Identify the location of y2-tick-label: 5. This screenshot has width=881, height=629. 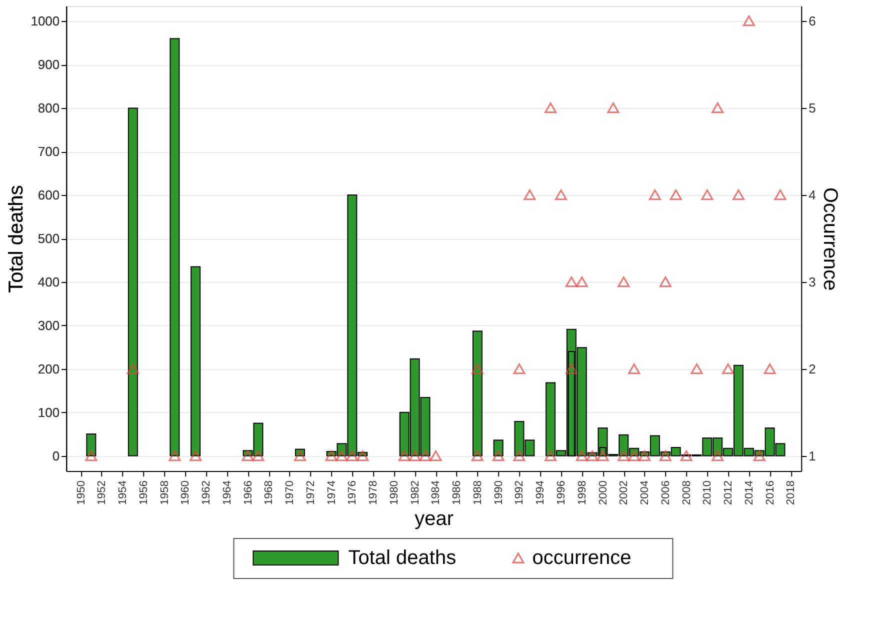
(812, 108).